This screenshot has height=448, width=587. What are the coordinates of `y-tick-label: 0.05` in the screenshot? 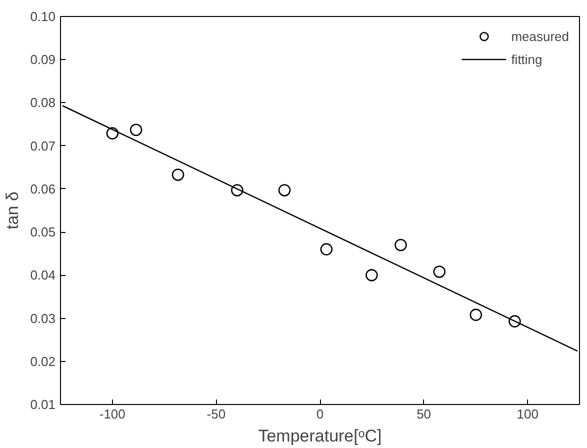 It's located at (43, 232).